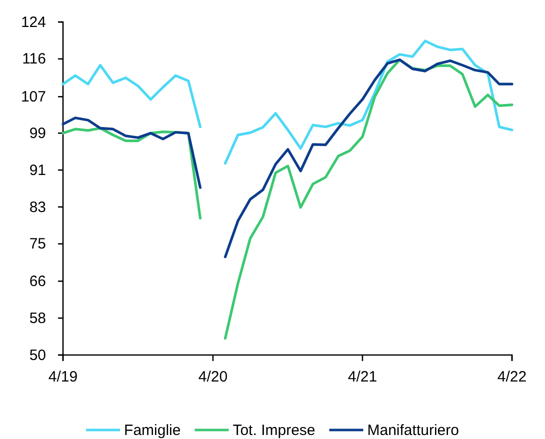  I want to click on x-tick-label: 4/22, so click(512, 377).